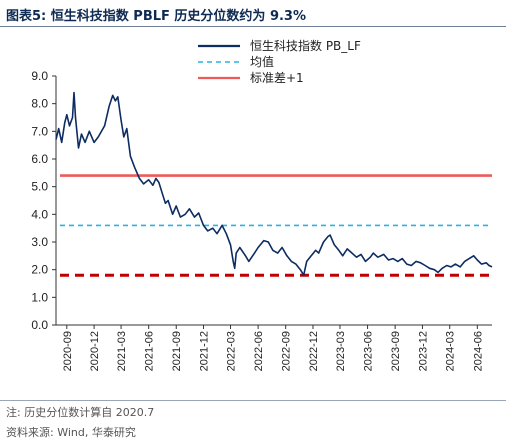  I want to click on footer-divider, so click(253, 400).